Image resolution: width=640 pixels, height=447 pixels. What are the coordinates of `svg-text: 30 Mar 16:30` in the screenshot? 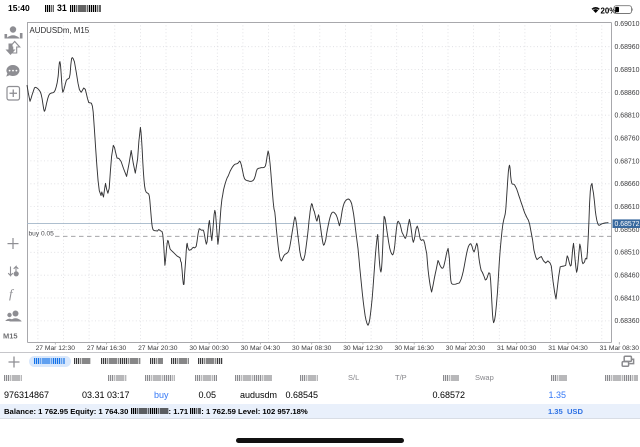 It's located at (414, 348).